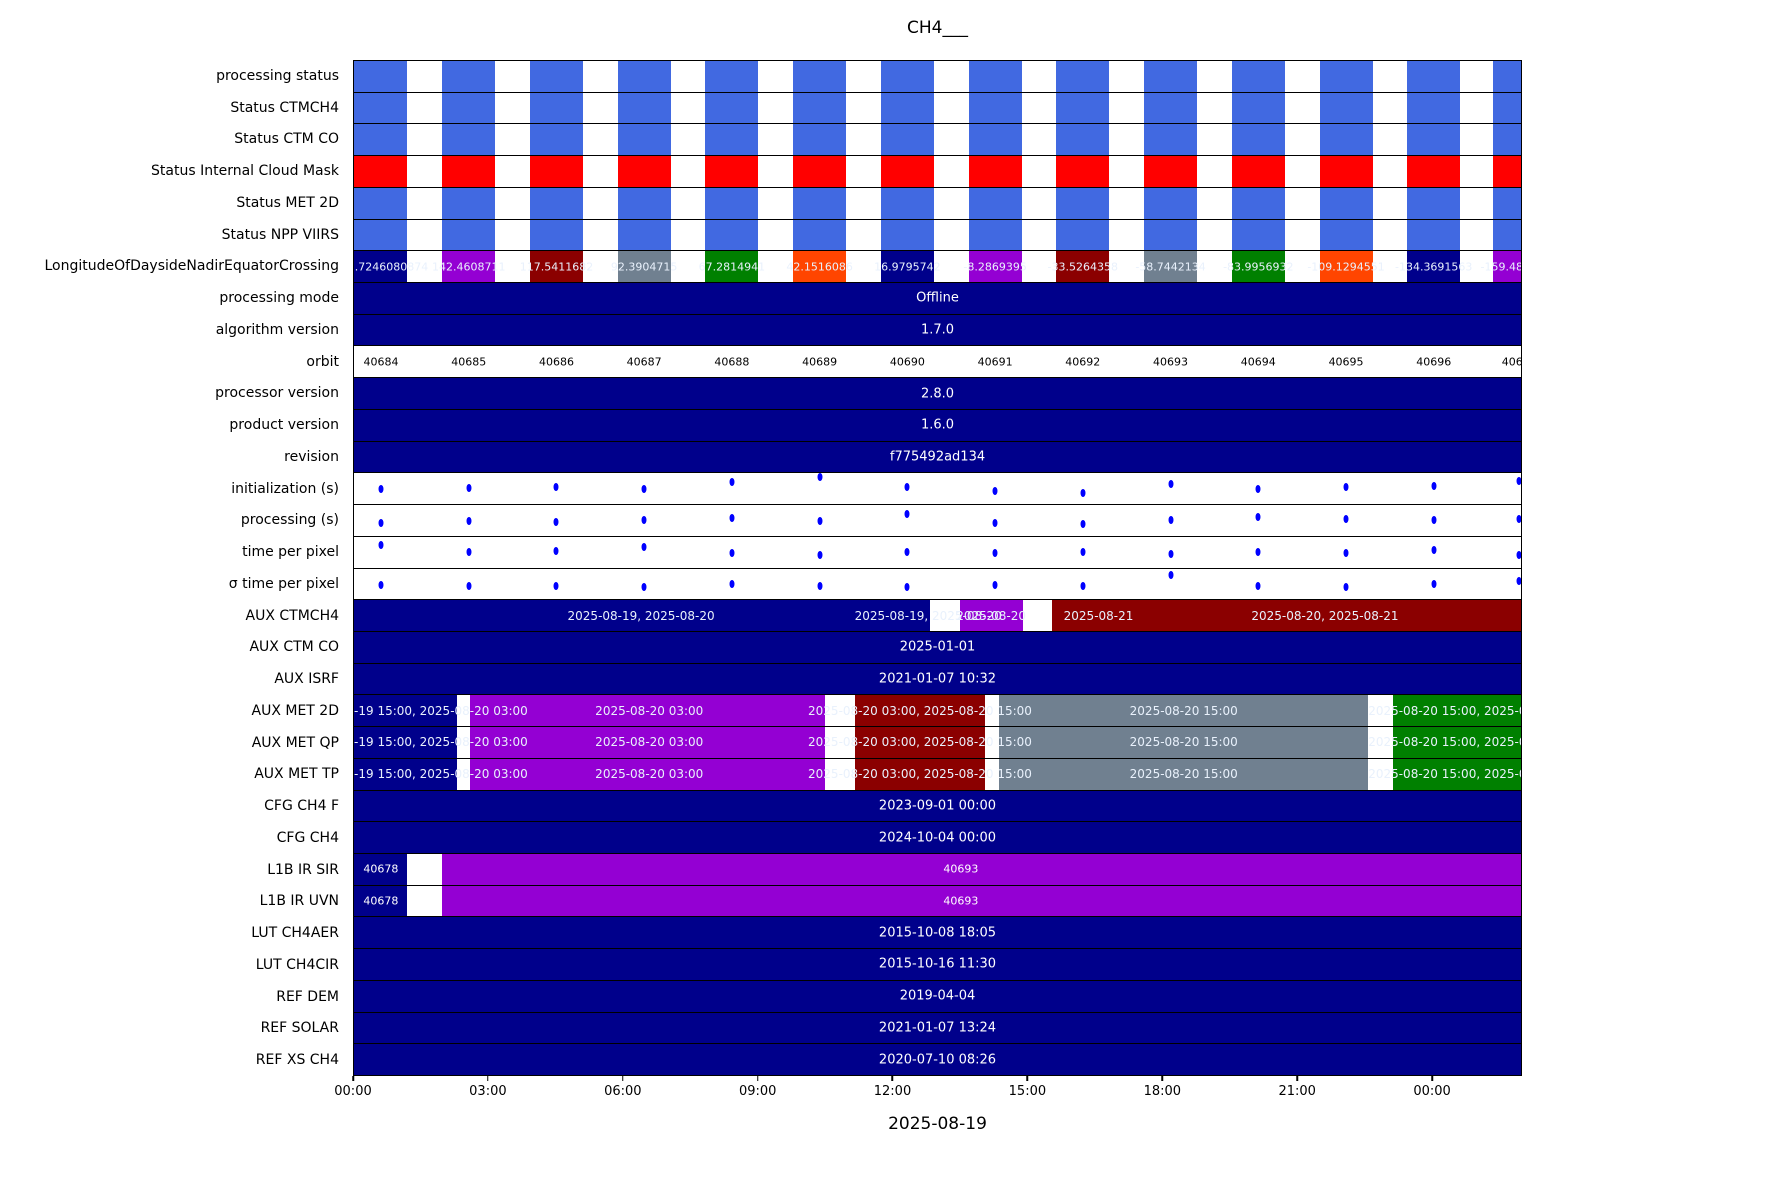 This screenshot has height=1181, width=1771. Describe the element at coordinates (1183, 774) in the screenshot. I see `segment-label: 2025-08-20 15:00` at that location.